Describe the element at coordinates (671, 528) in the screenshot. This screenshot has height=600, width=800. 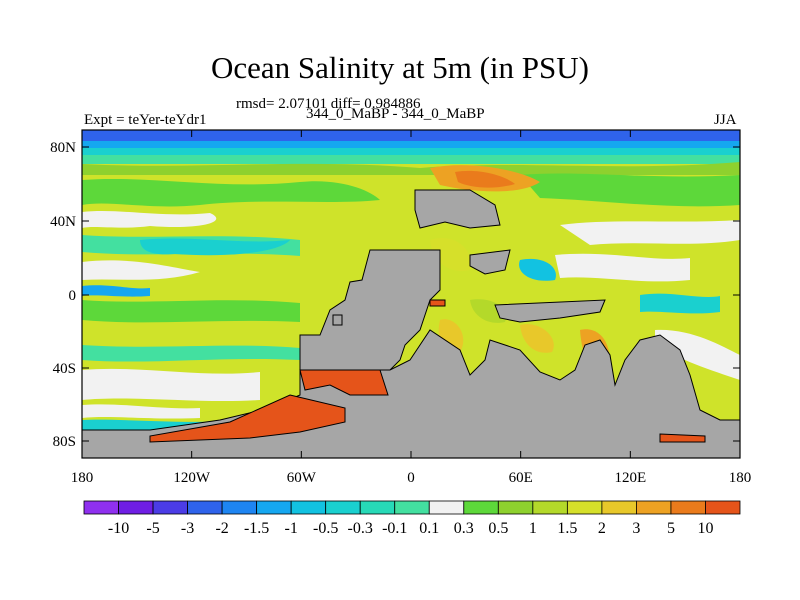
I see `colorbar-label: 5` at that location.